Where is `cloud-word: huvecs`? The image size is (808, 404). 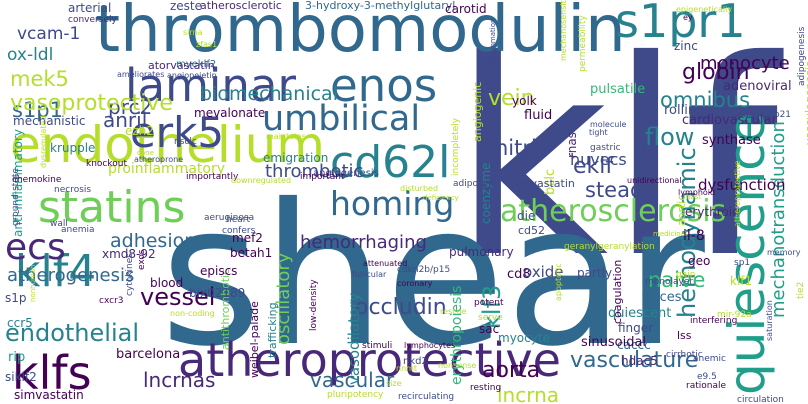 cloud-word: huvecs is located at coordinates (598, 159).